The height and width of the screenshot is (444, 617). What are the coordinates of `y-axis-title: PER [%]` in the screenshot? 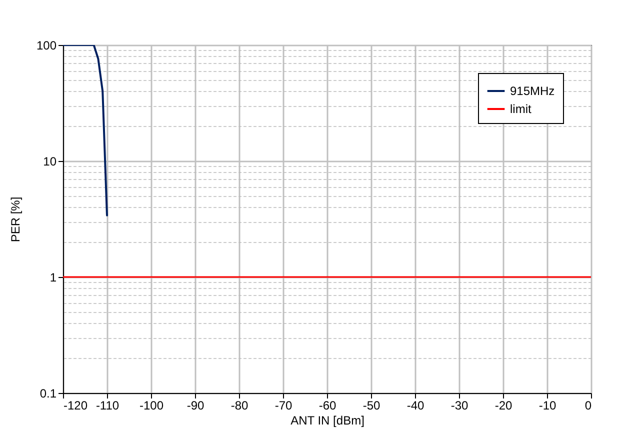 It's located at (15, 219).